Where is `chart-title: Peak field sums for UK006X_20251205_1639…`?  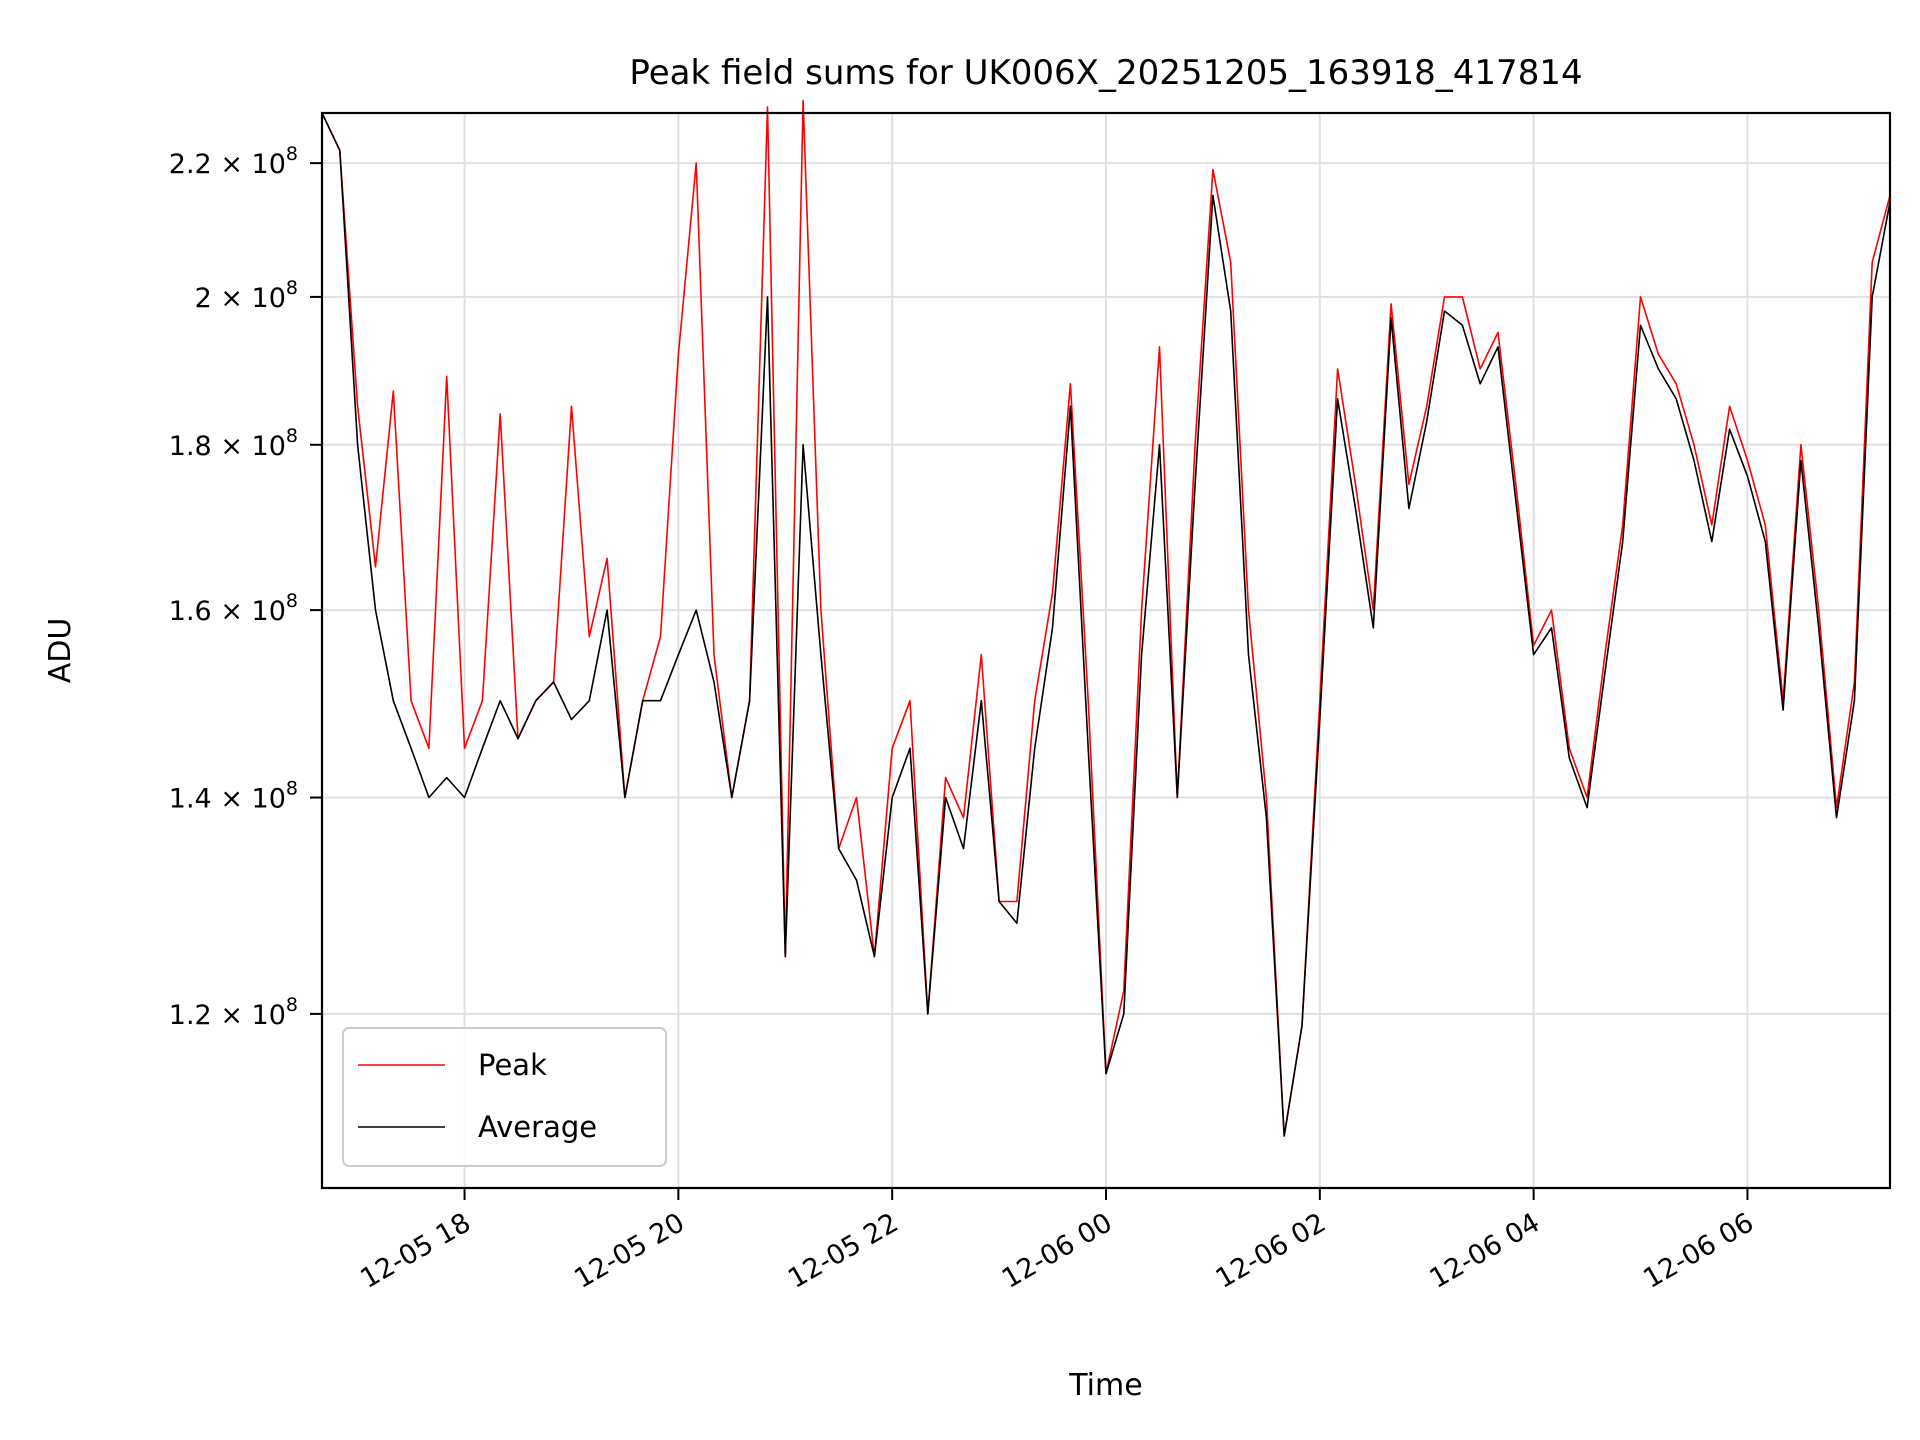 chart-title: Peak field sums for UK006X_20251205_1639… is located at coordinates (1105, 73).